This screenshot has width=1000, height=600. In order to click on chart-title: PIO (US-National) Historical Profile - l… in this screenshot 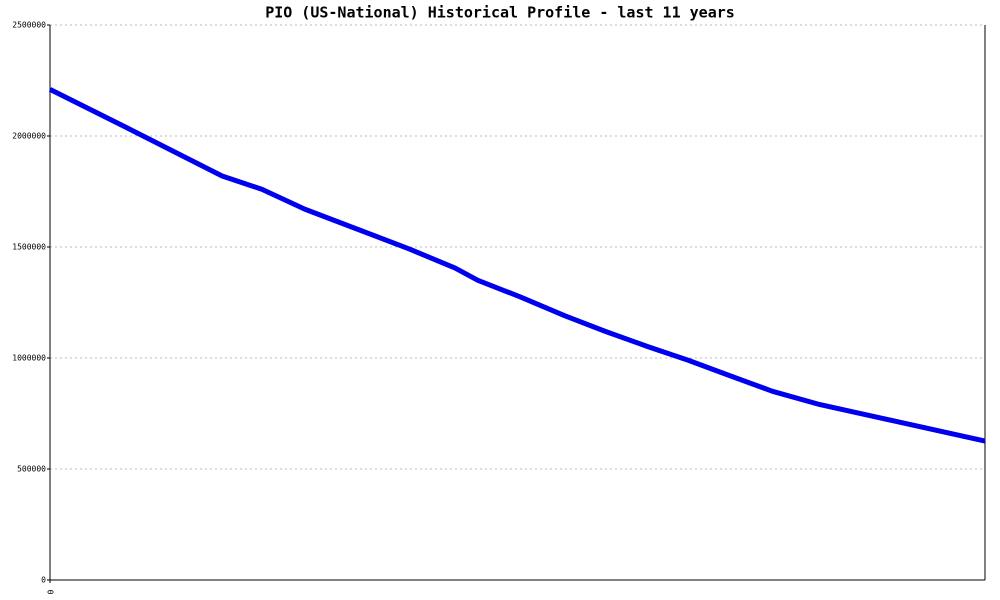, I will do `click(500, 13)`.